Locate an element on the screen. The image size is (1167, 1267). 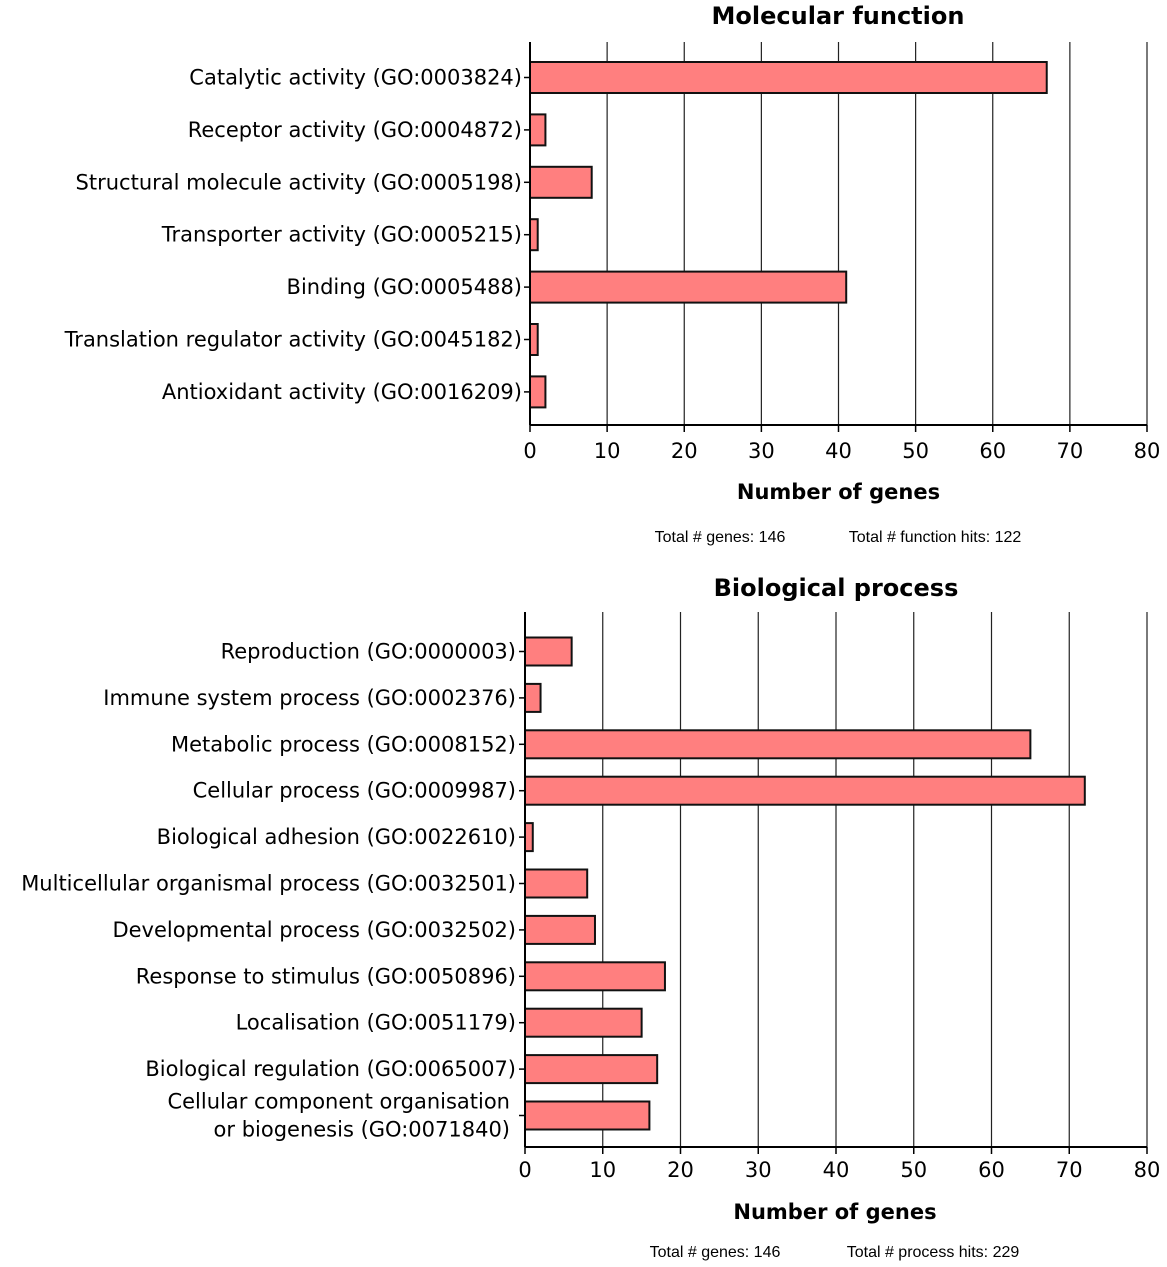
category-label: Immune system process (GO:0002376) is located at coordinates (309, 698).